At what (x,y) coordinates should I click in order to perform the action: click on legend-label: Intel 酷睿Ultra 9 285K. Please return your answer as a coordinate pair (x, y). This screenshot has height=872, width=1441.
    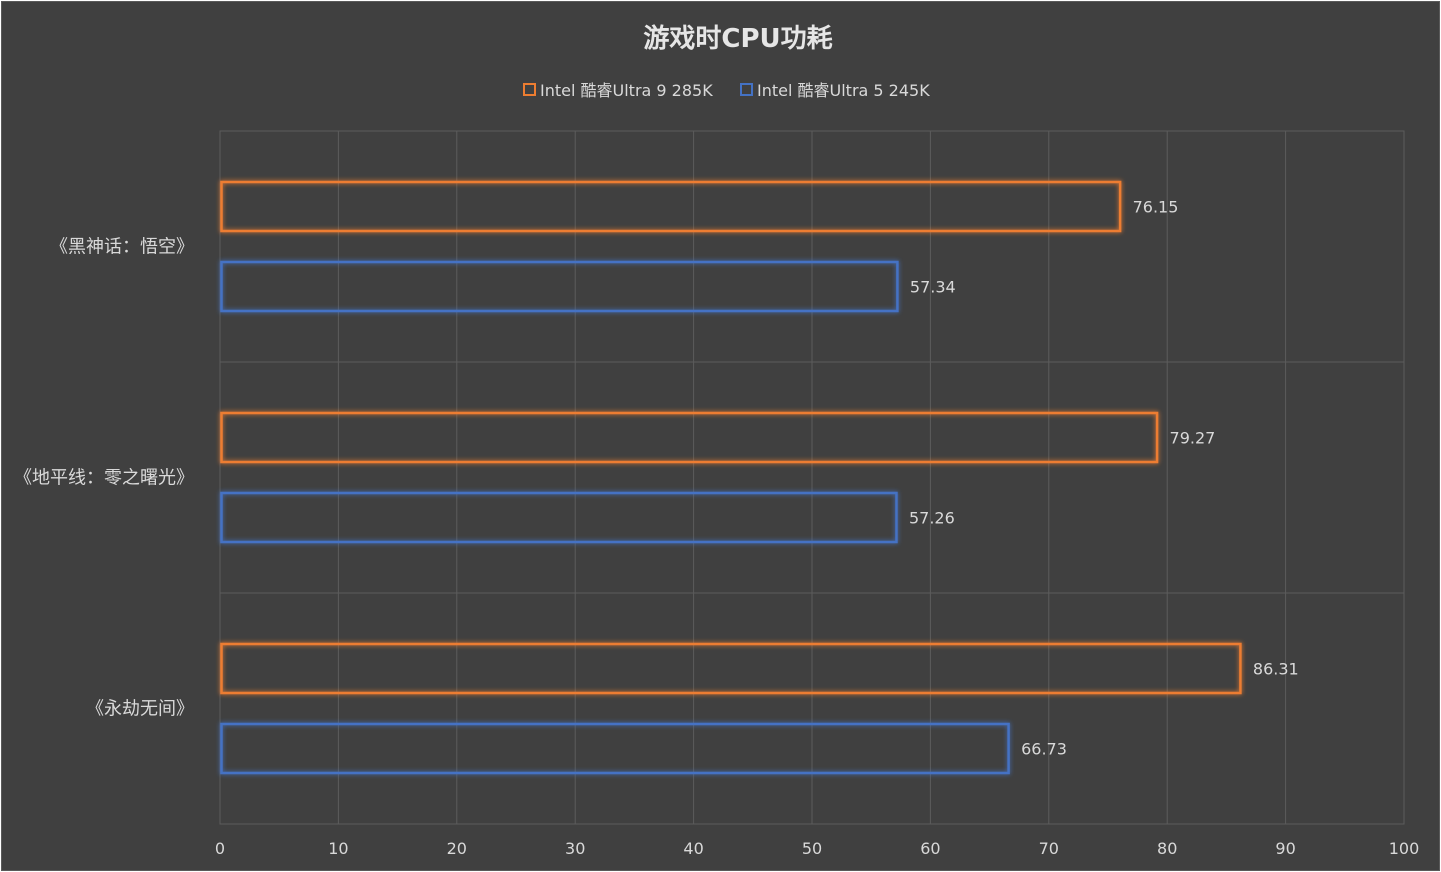
    Looking at the image, I should click on (626, 90).